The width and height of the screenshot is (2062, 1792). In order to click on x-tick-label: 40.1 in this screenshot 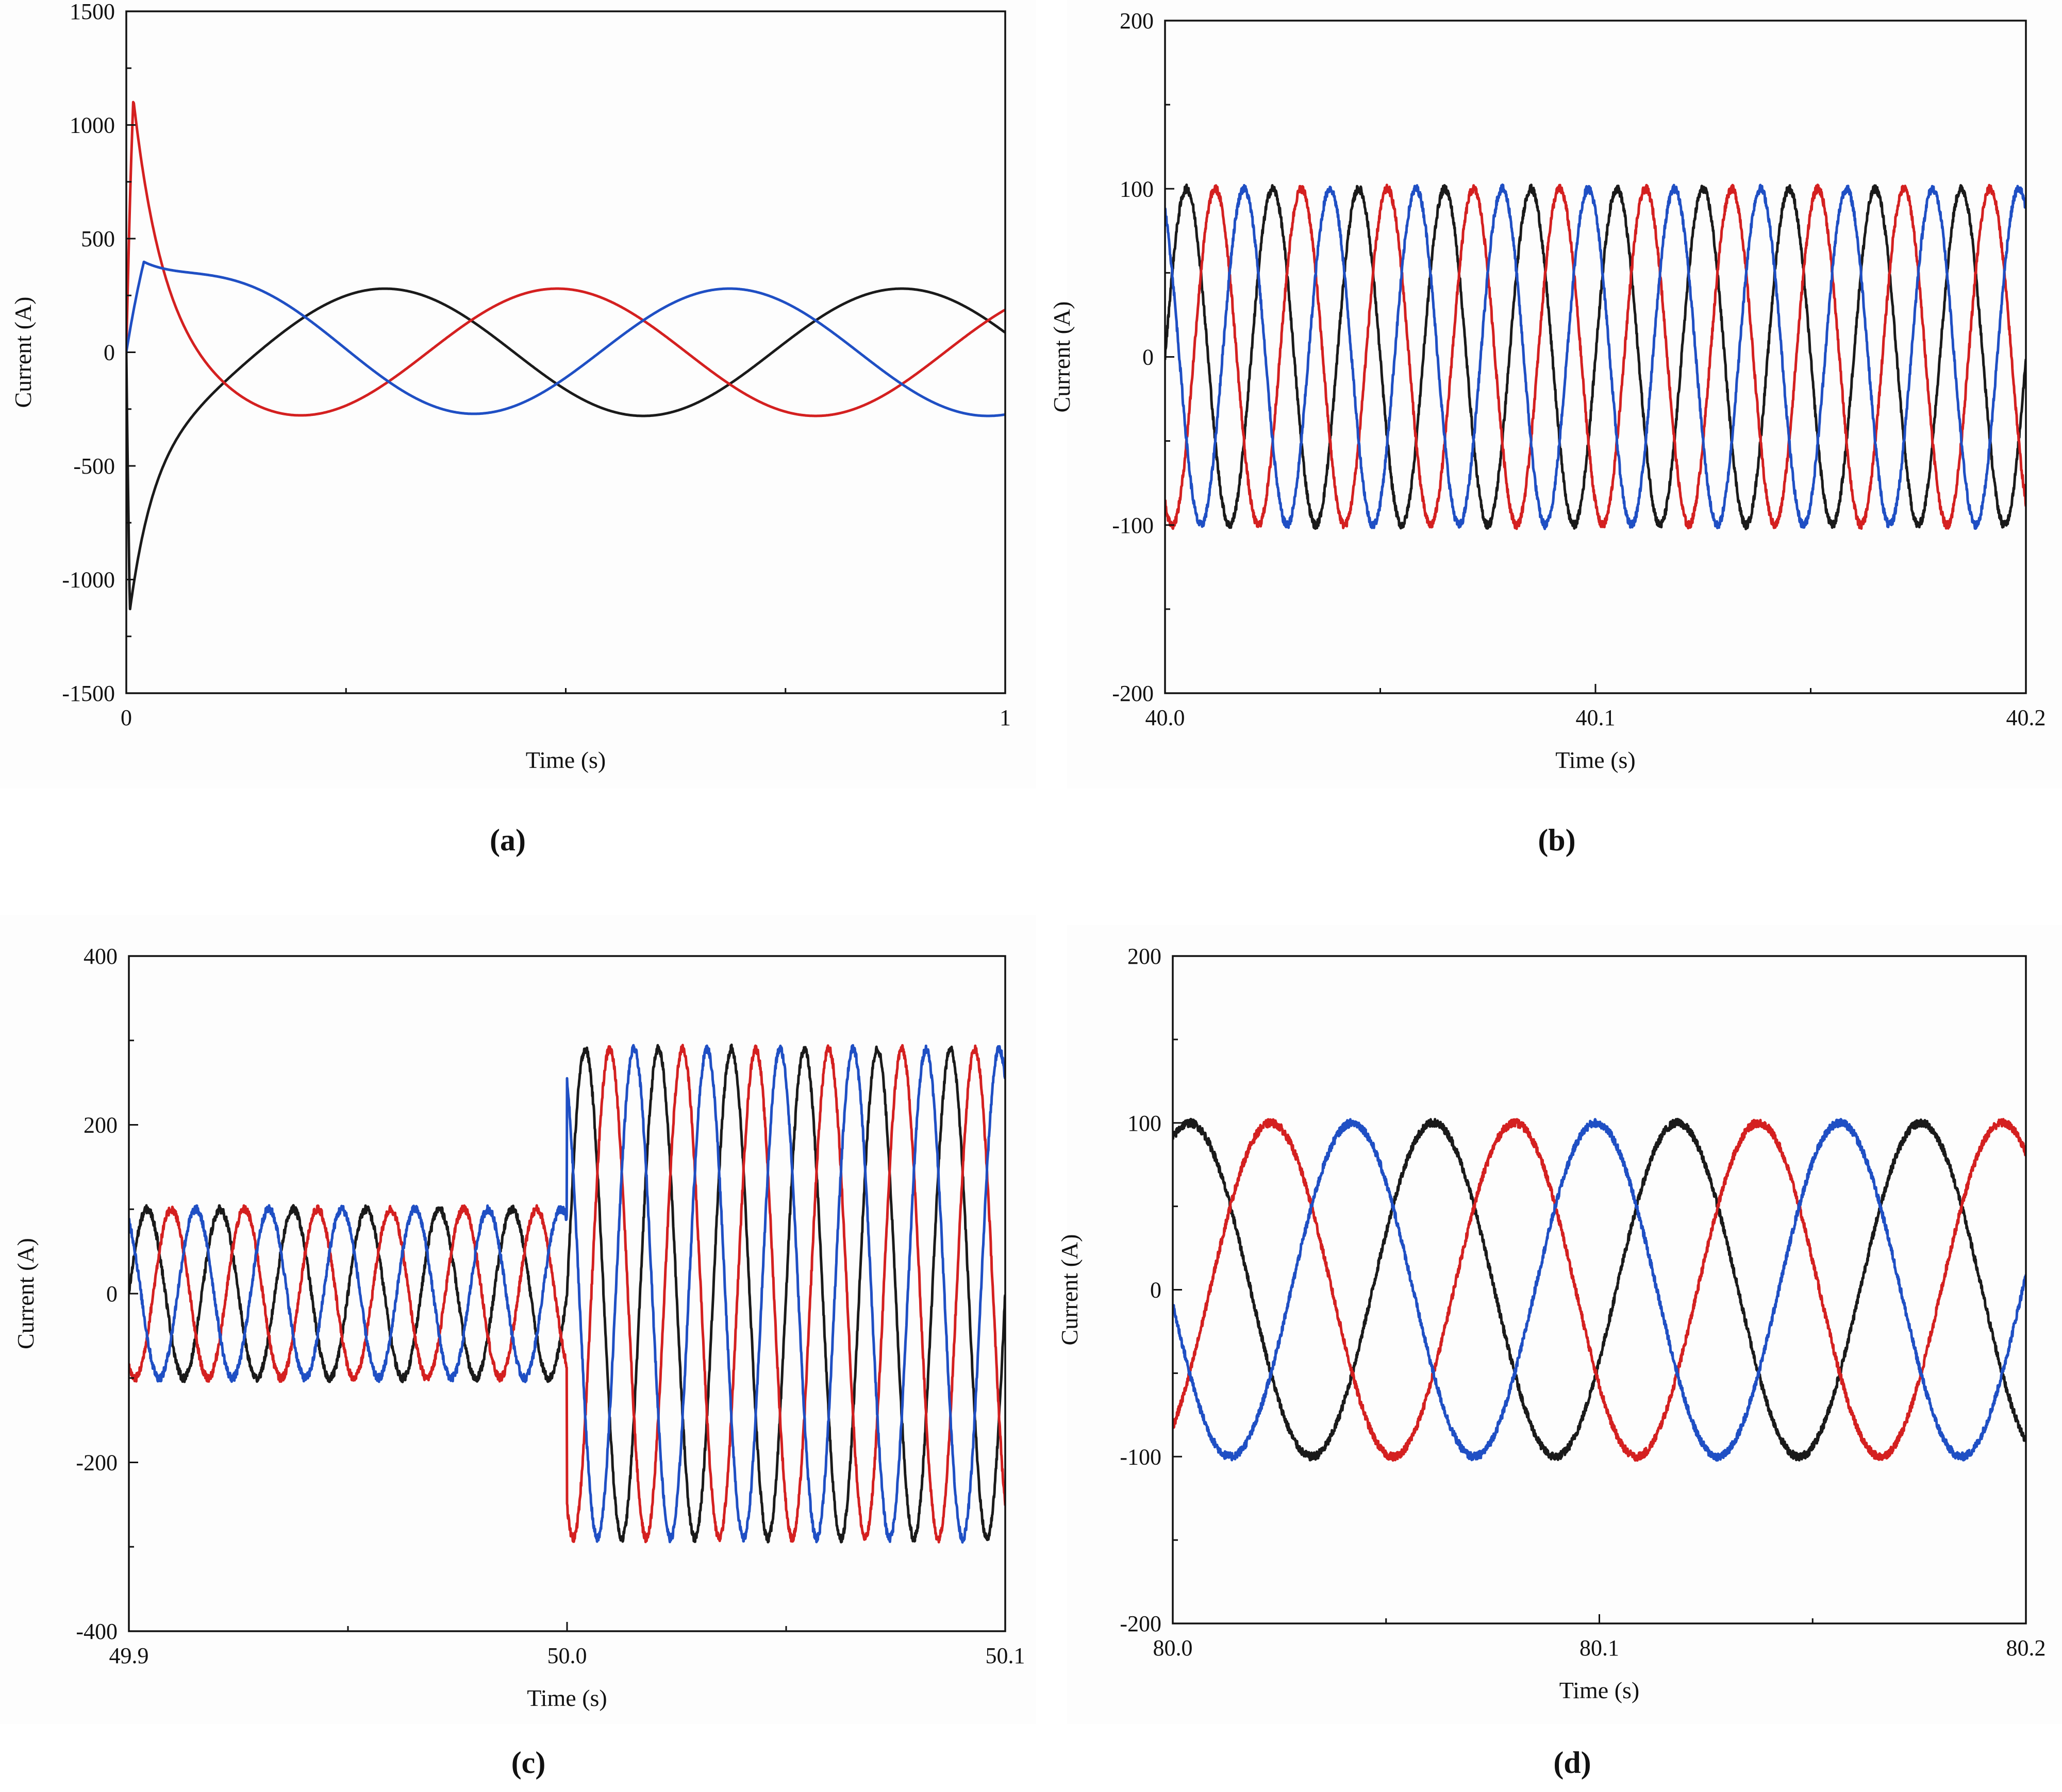, I will do `click(1596, 717)`.